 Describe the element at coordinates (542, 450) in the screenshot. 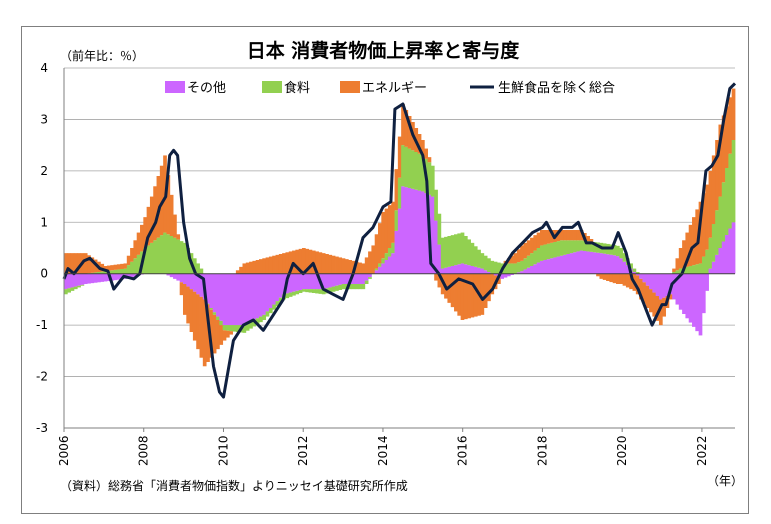

I see `x-tick-label: 2018` at that location.